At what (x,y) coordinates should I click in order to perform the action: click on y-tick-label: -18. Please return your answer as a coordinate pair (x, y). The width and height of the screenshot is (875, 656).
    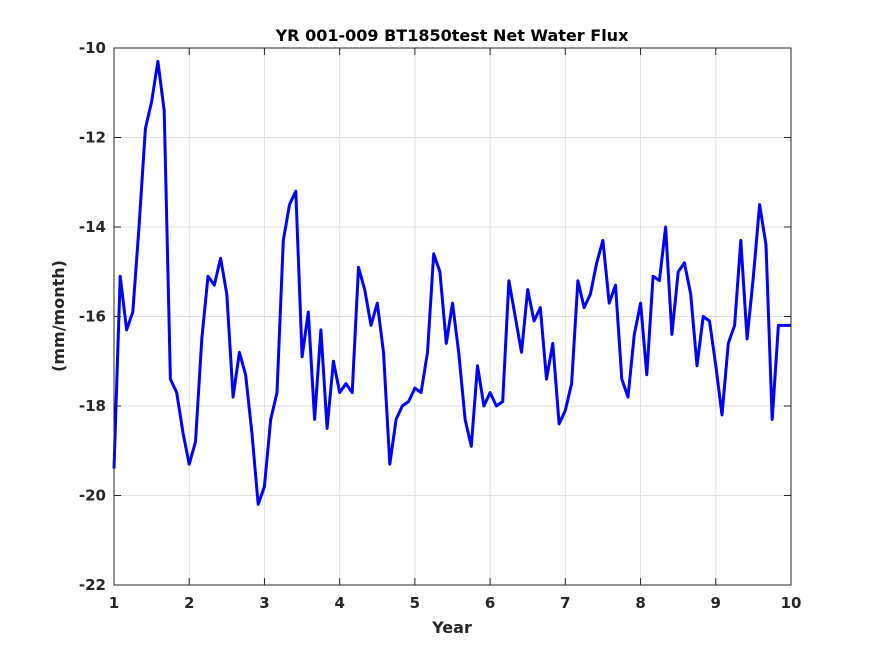
    Looking at the image, I should click on (92, 406).